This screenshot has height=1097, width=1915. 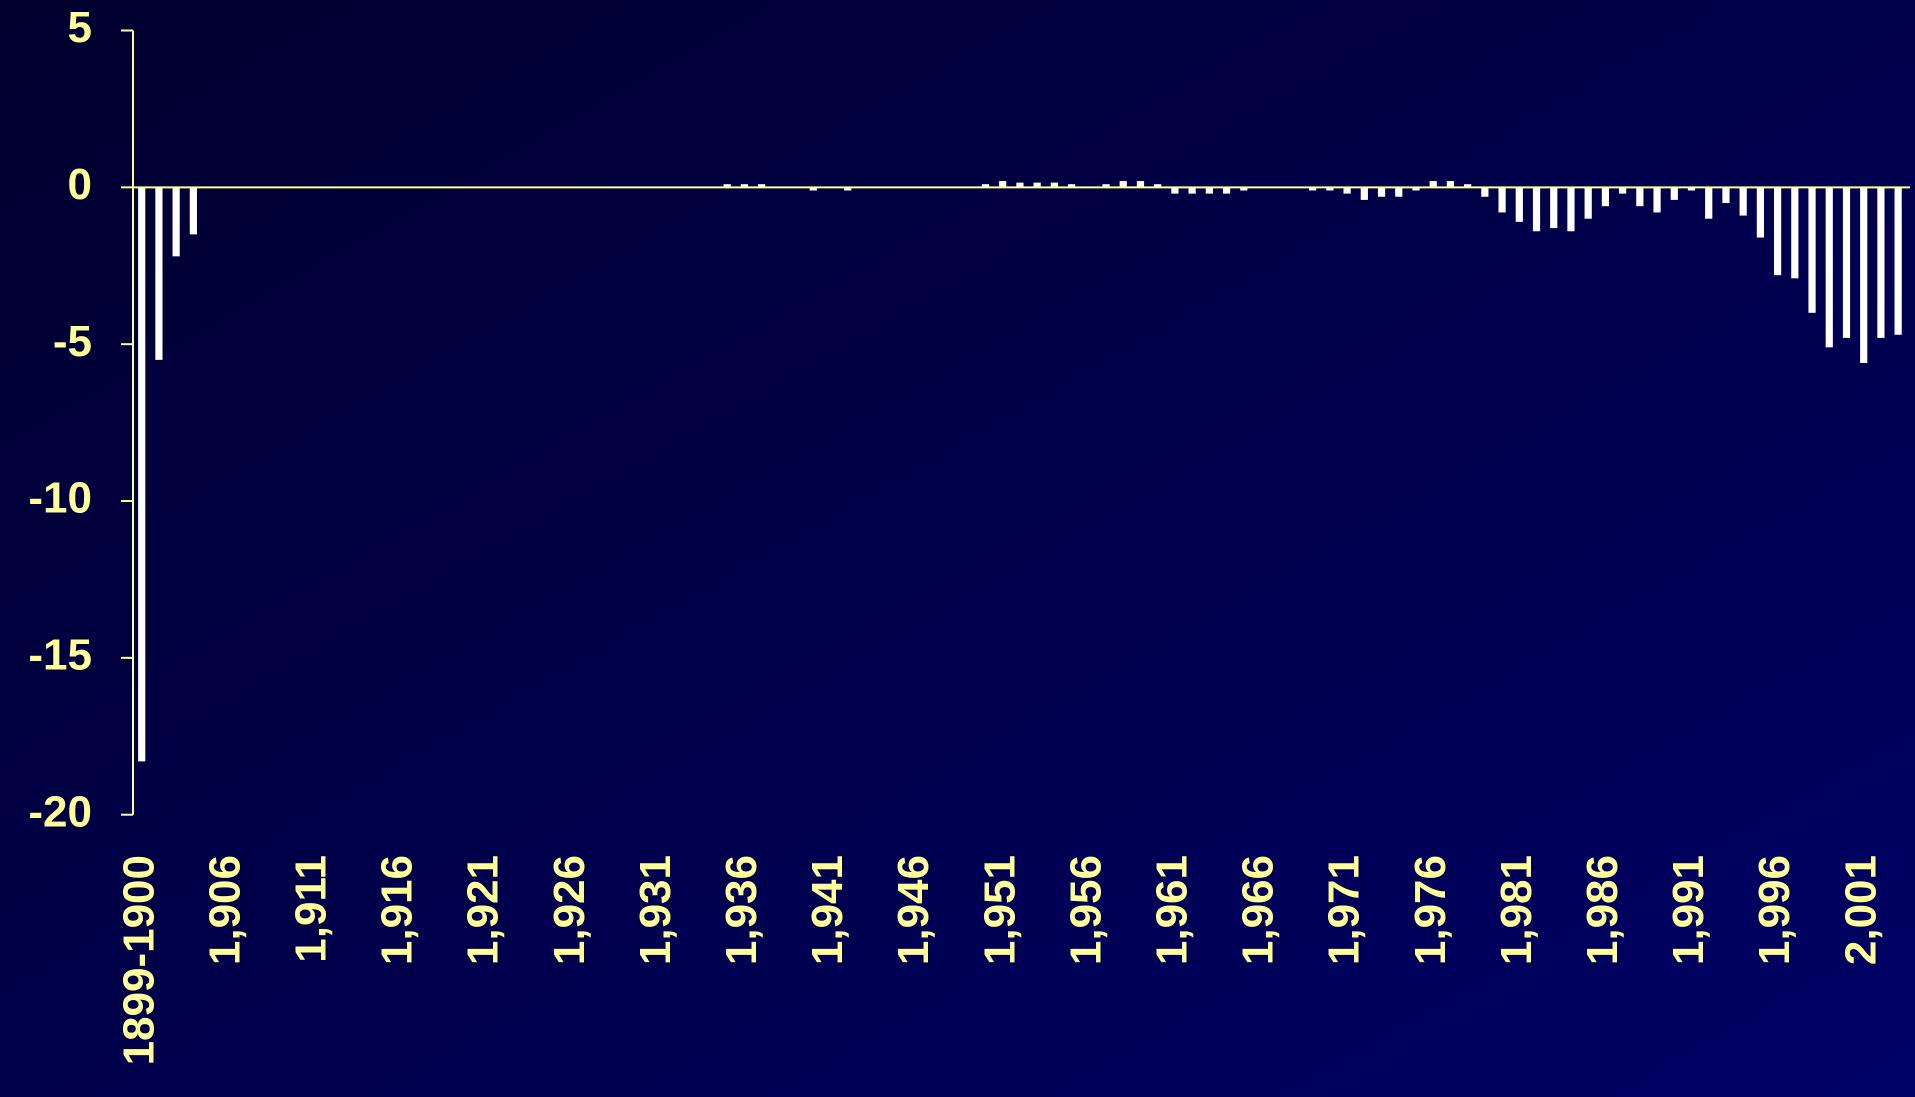 I want to click on x-tick-label: 1,986, so click(x=1602, y=910).